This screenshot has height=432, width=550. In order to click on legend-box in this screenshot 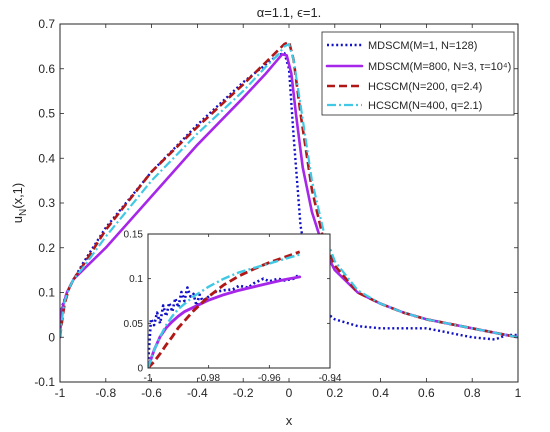, I will do `click(418, 73)`.